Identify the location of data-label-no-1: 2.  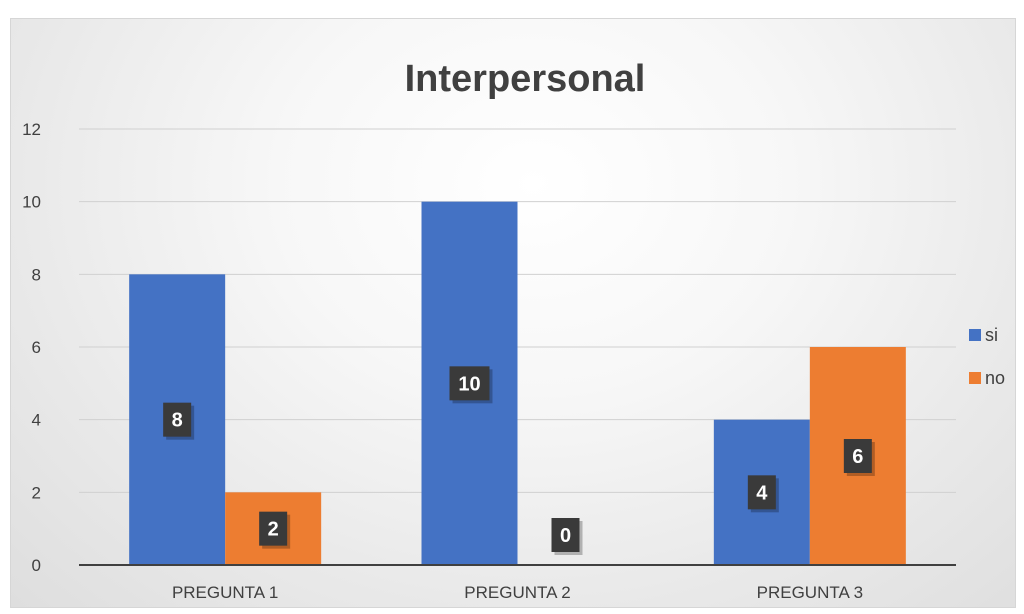
(273, 530).